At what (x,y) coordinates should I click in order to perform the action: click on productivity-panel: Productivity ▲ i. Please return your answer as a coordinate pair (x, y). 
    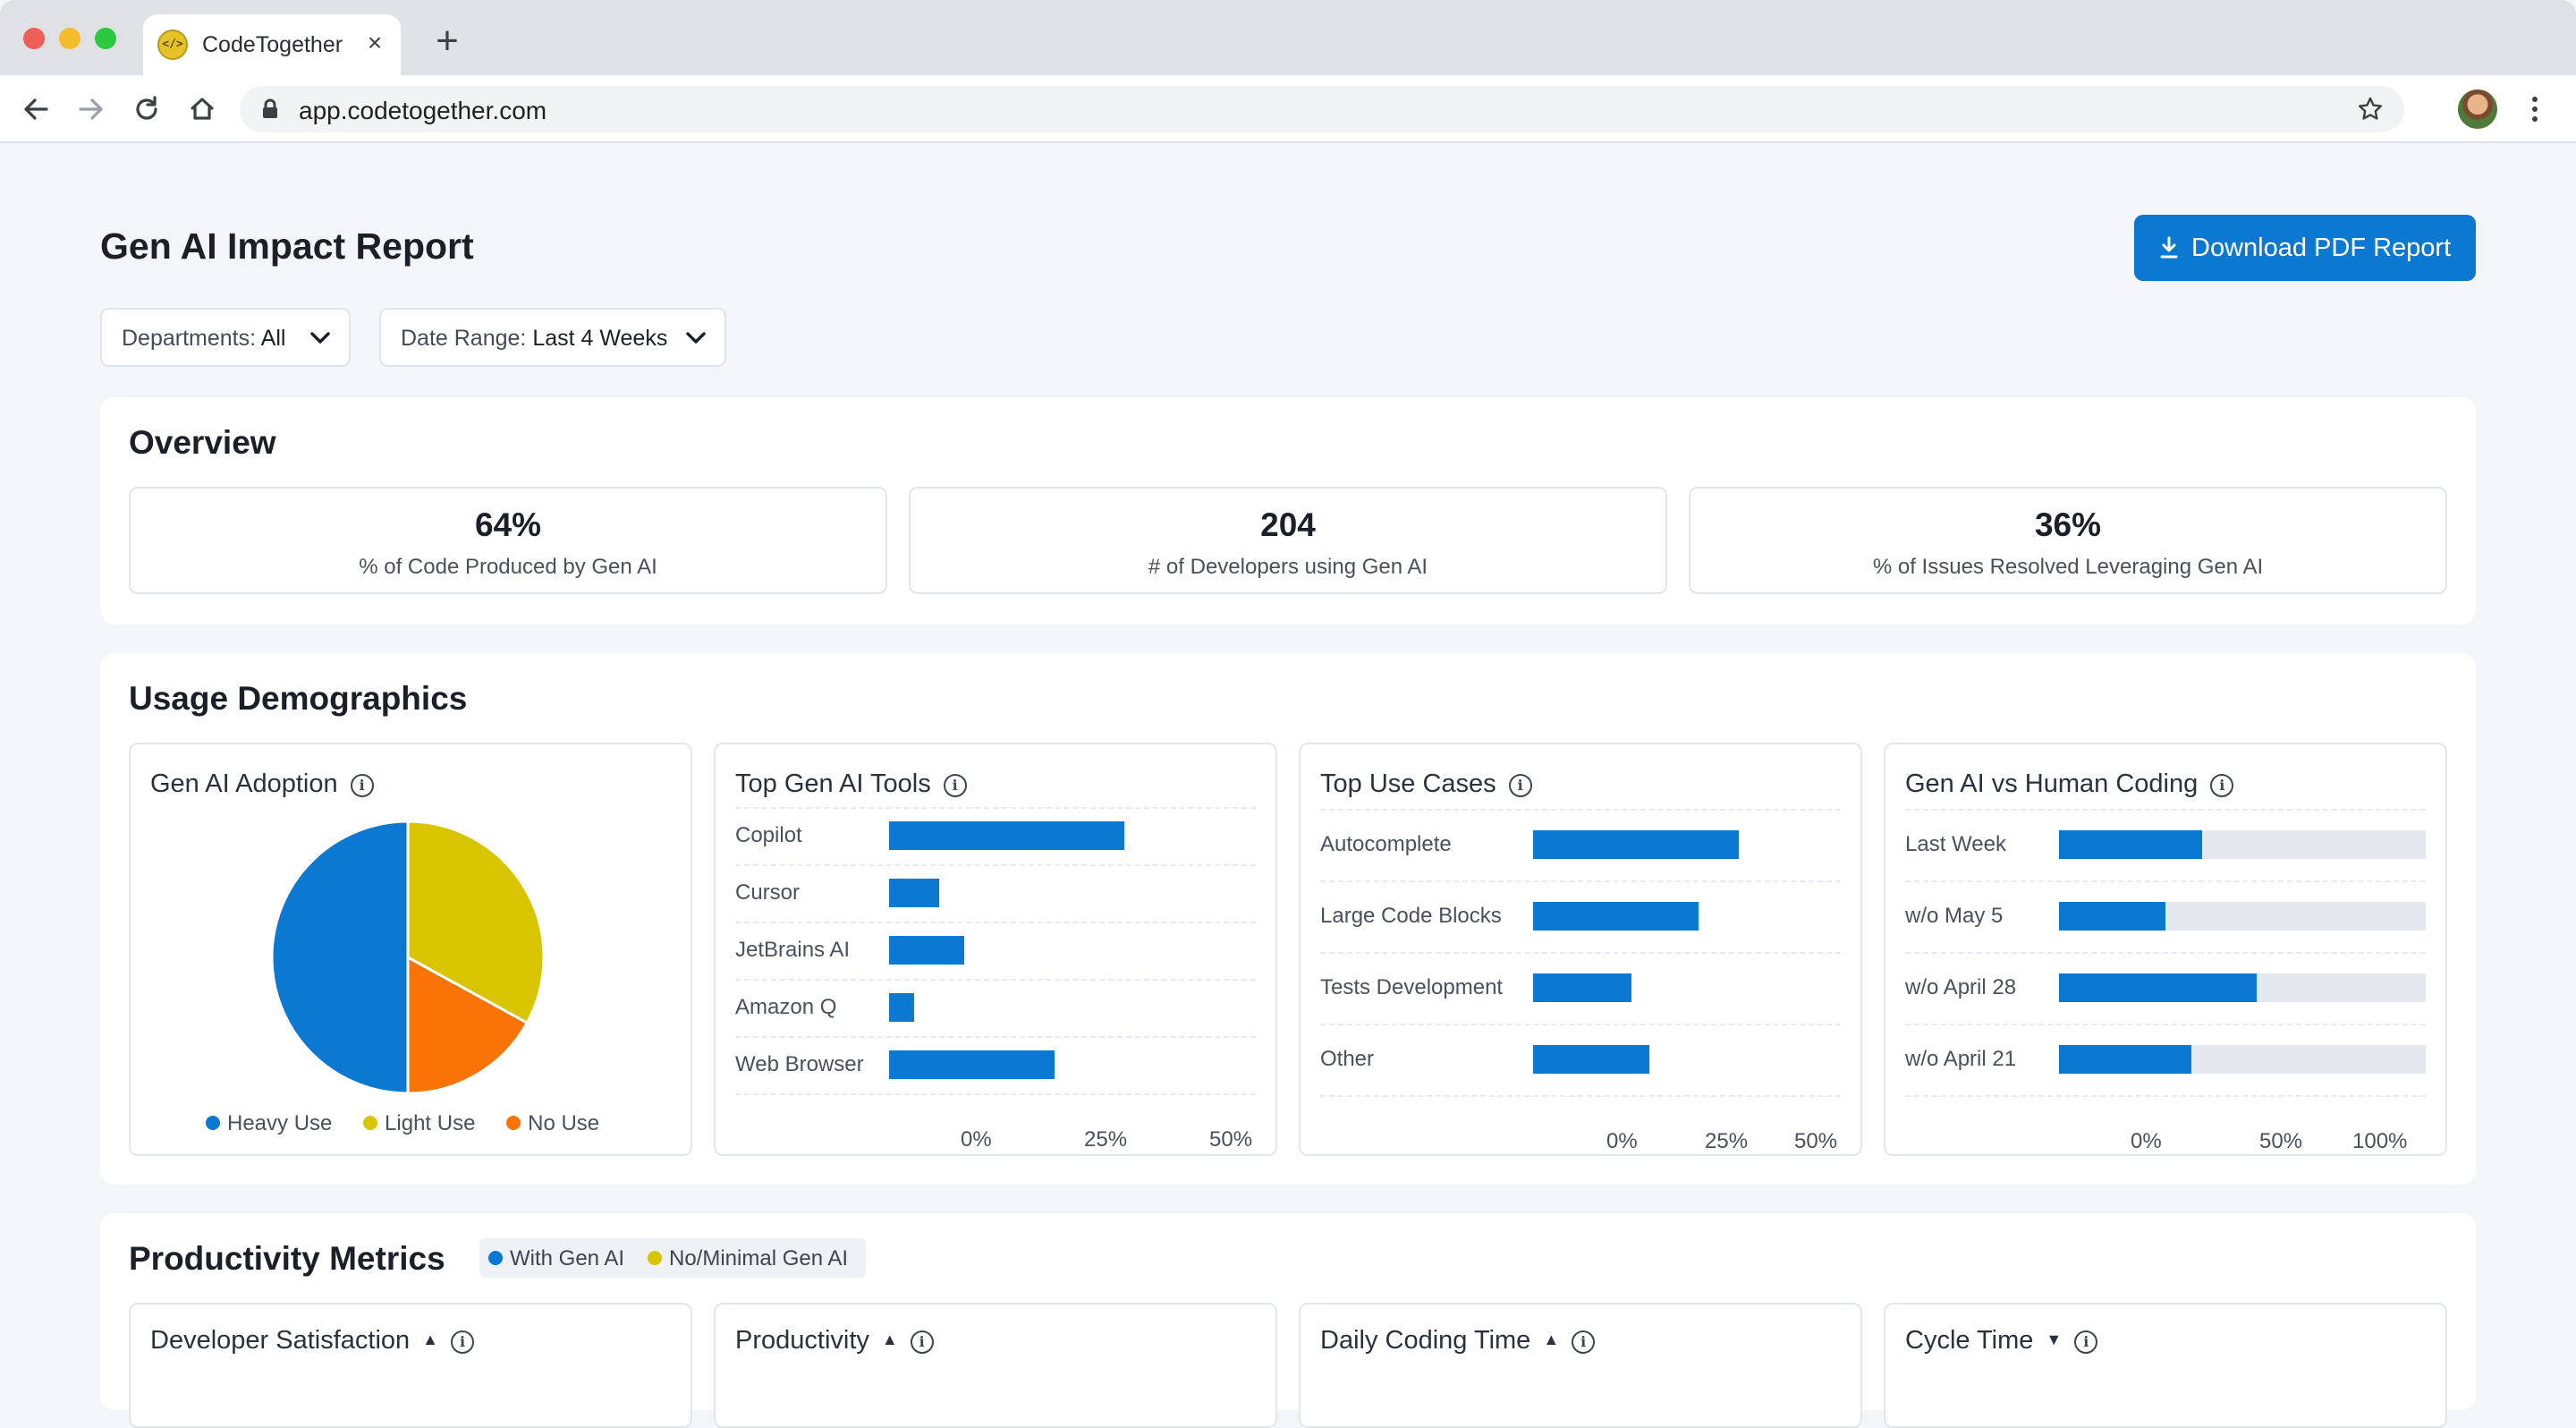
    Looking at the image, I should click on (995, 1365).